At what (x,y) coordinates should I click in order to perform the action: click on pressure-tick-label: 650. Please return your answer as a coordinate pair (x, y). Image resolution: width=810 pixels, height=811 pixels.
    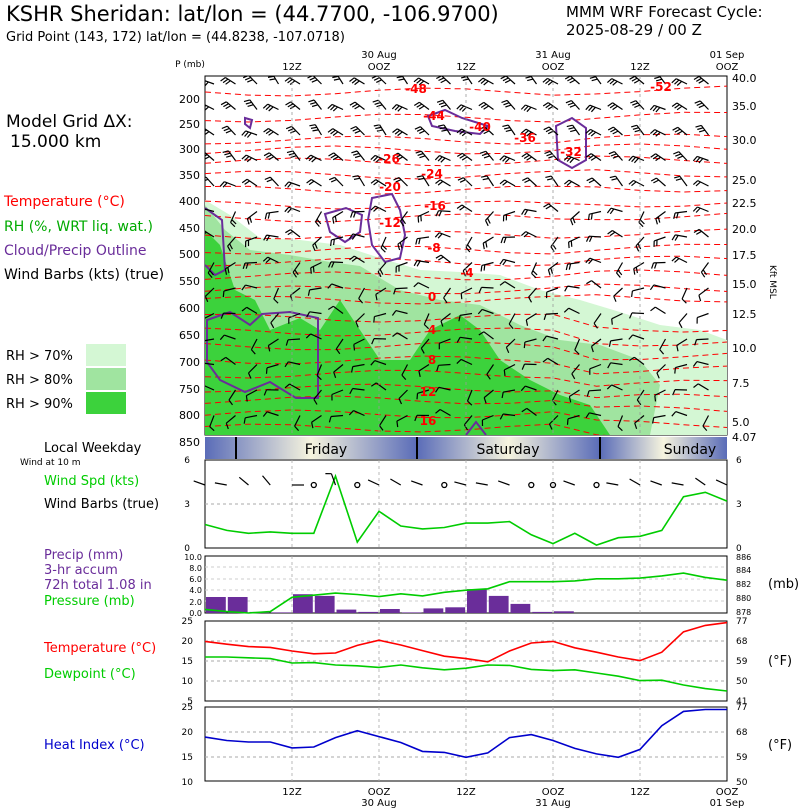
    Looking at the image, I should click on (189, 335).